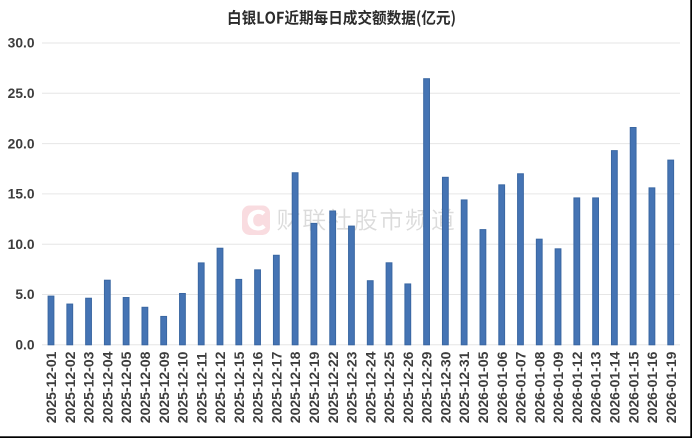 The width and height of the screenshot is (692, 438). What do you see at coordinates (21, 43) in the screenshot?
I see `svg-text: 30.0` at bounding box center [21, 43].